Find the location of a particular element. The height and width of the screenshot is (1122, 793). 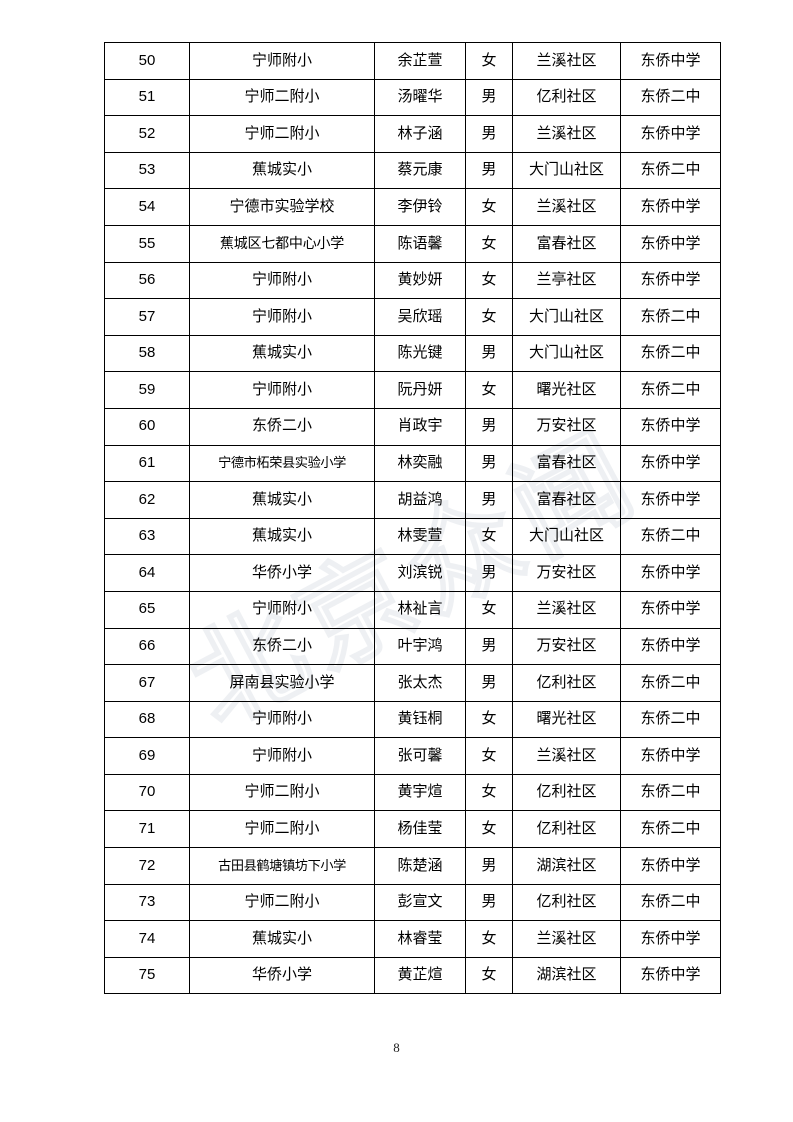

table-row: 74 蕉城实小 林睿莹女兰溪社区 东侨中学 is located at coordinates (412, 939).